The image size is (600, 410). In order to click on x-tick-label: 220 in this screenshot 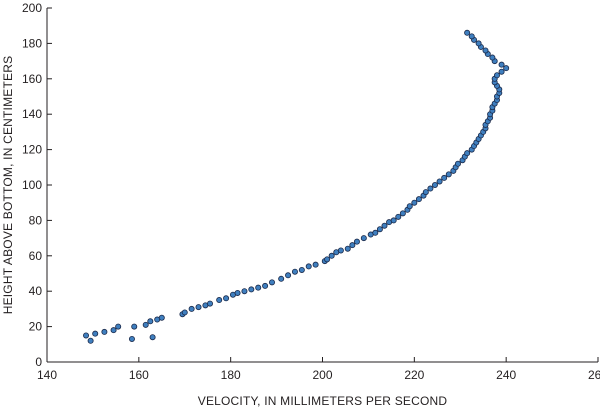, I will do `click(414, 375)`.